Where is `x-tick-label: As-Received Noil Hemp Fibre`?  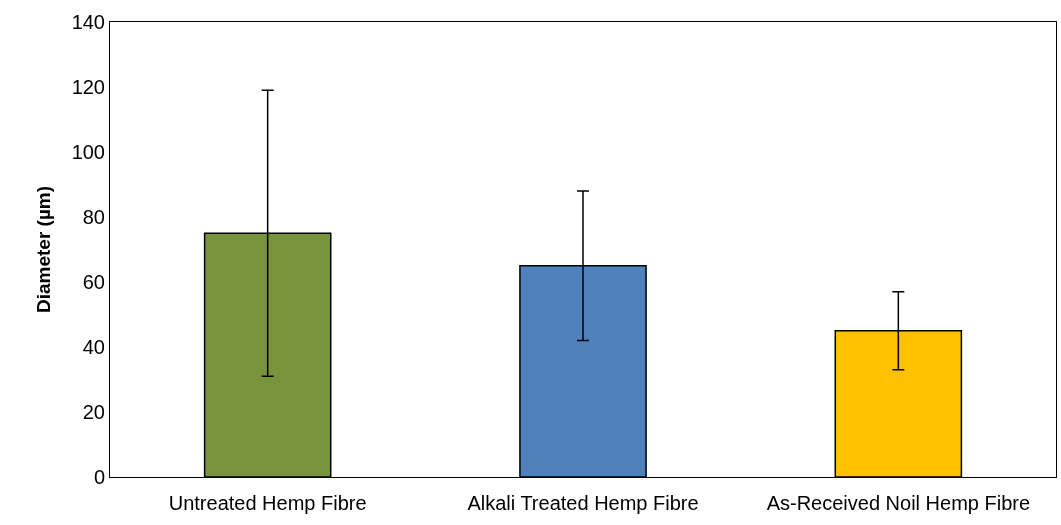
x-tick-label: As-Received Noil Hemp Fibre is located at coordinates (898, 503).